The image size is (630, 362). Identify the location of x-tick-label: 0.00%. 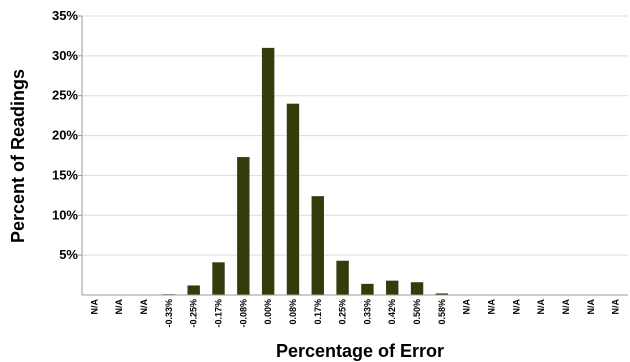
(268, 312).